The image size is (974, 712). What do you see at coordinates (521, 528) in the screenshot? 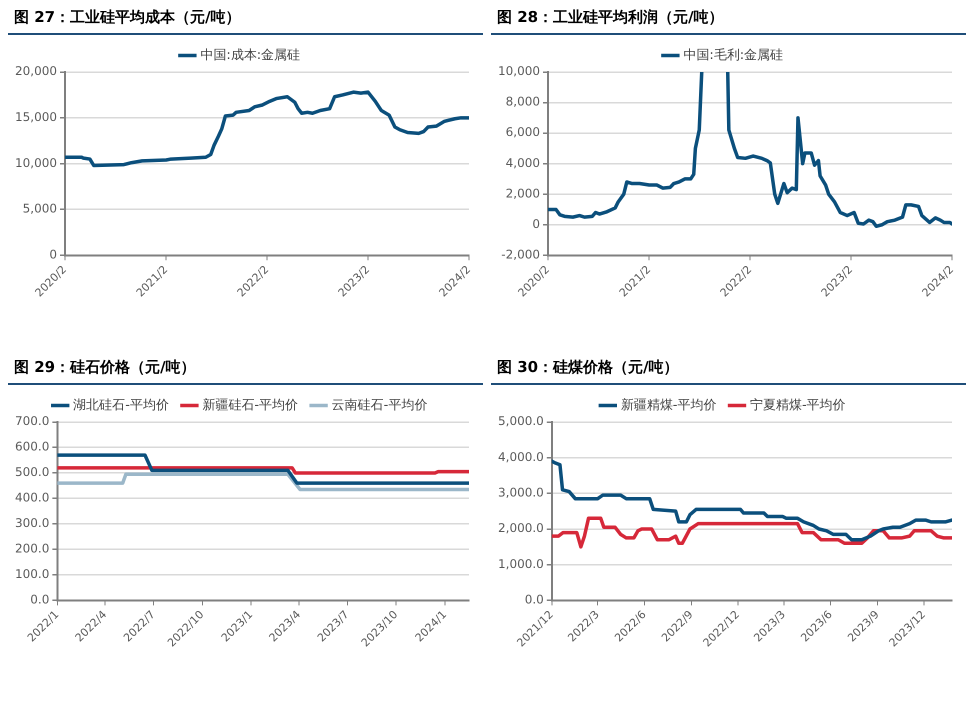
I see `y-tick-label: 2,000.0` at bounding box center [521, 528].